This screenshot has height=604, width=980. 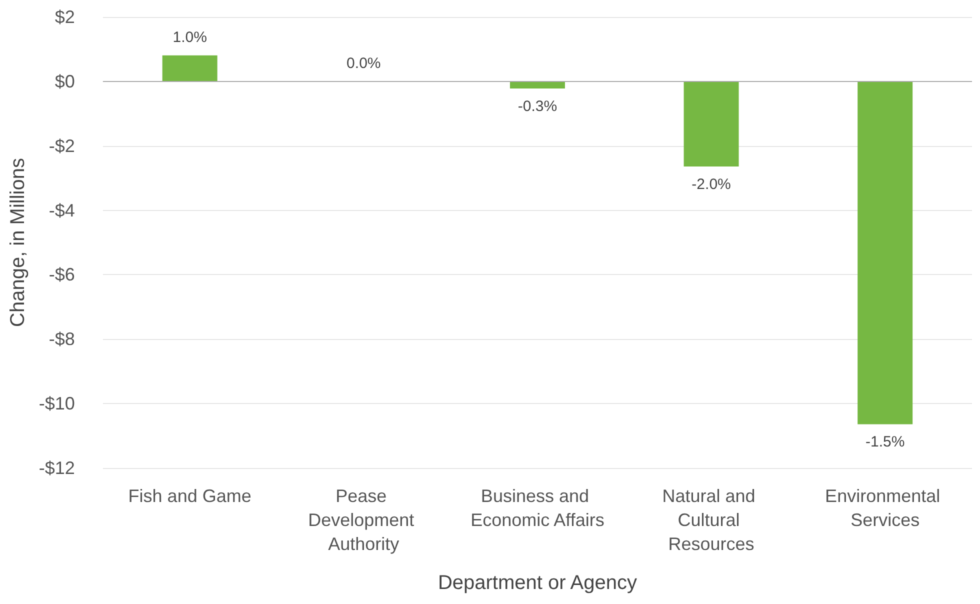 What do you see at coordinates (64, 17) in the screenshot?
I see `y-tick-label: $2` at bounding box center [64, 17].